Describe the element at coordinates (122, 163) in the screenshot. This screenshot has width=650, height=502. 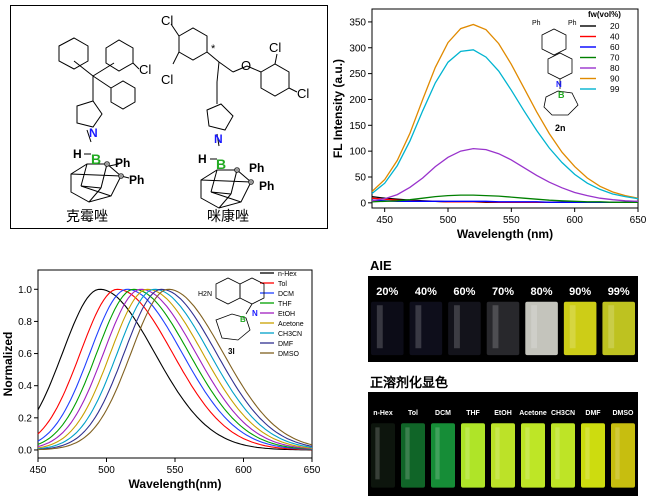
I see `phenyl-label-1: Ph` at that location.